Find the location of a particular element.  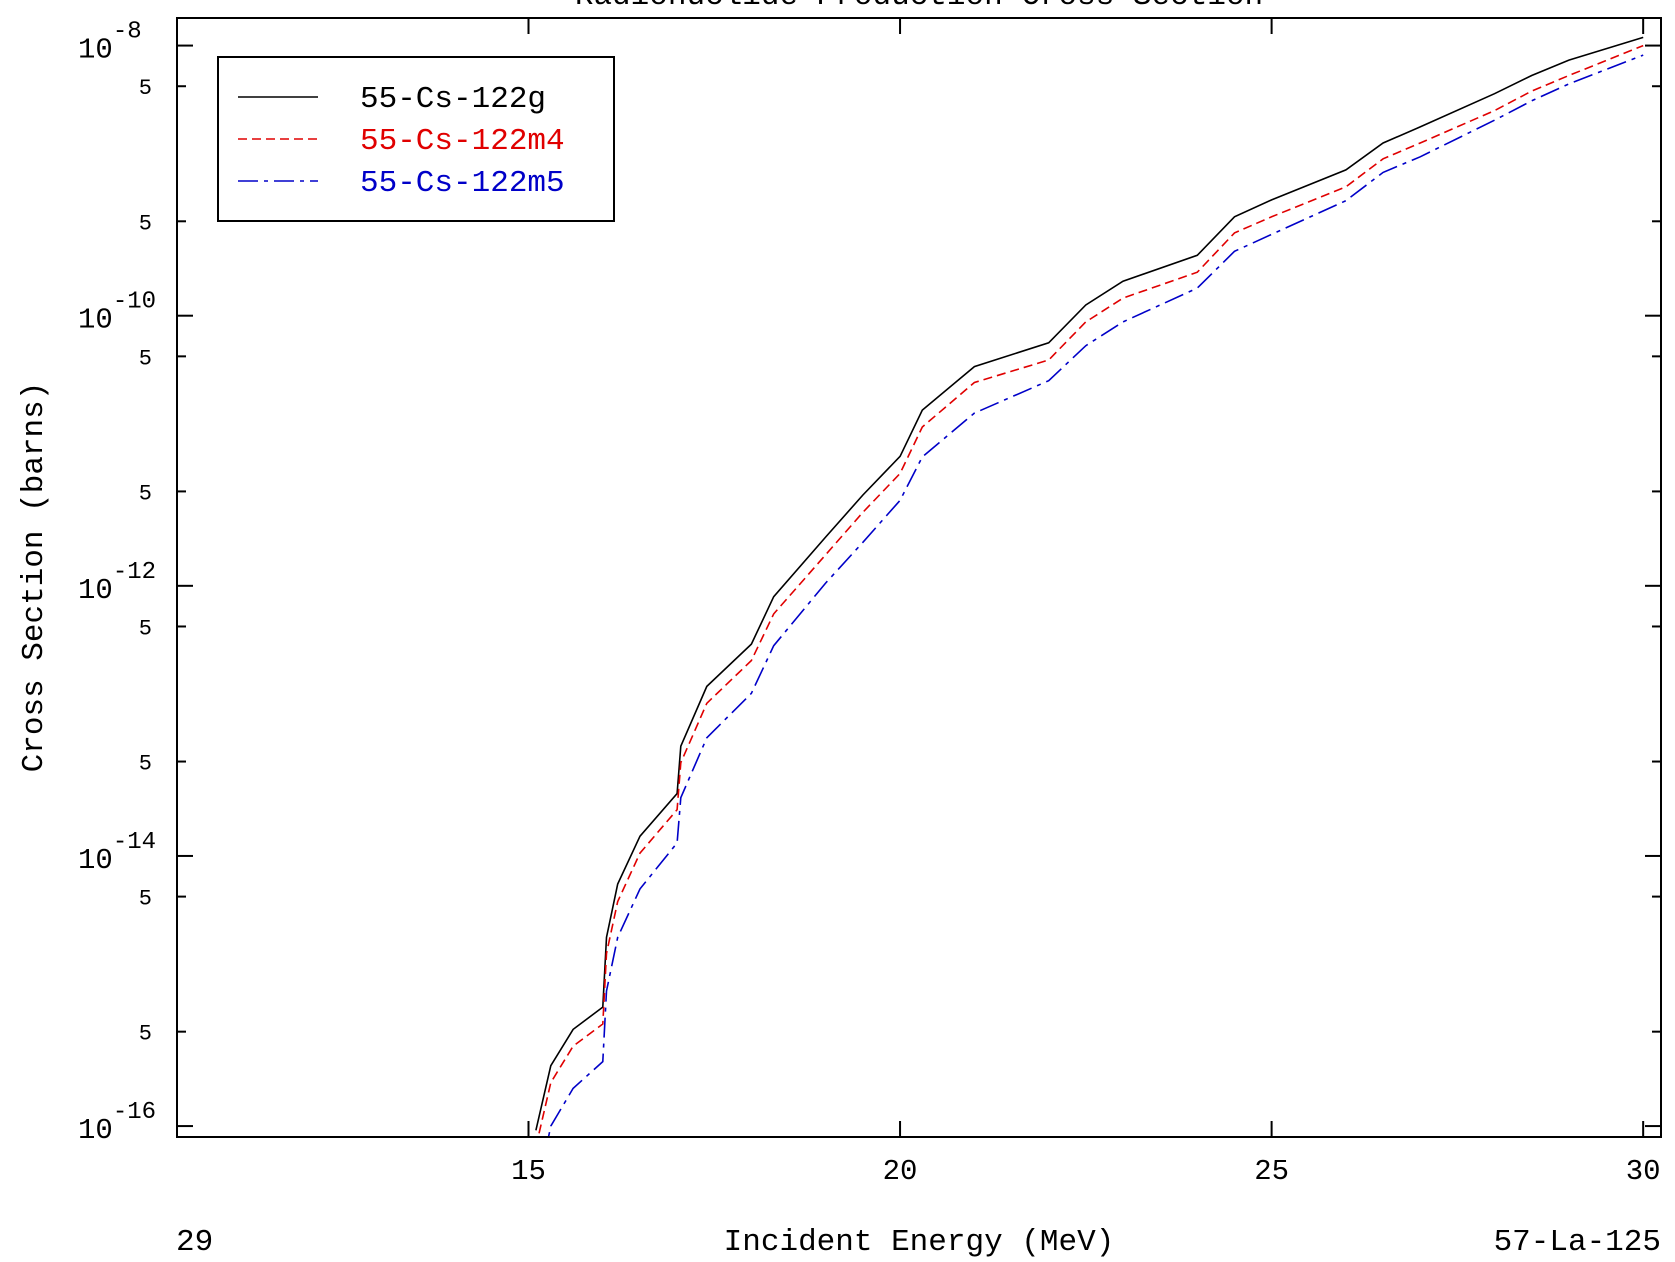

y-tick-exponent: -8 is located at coordinates (127, 32).